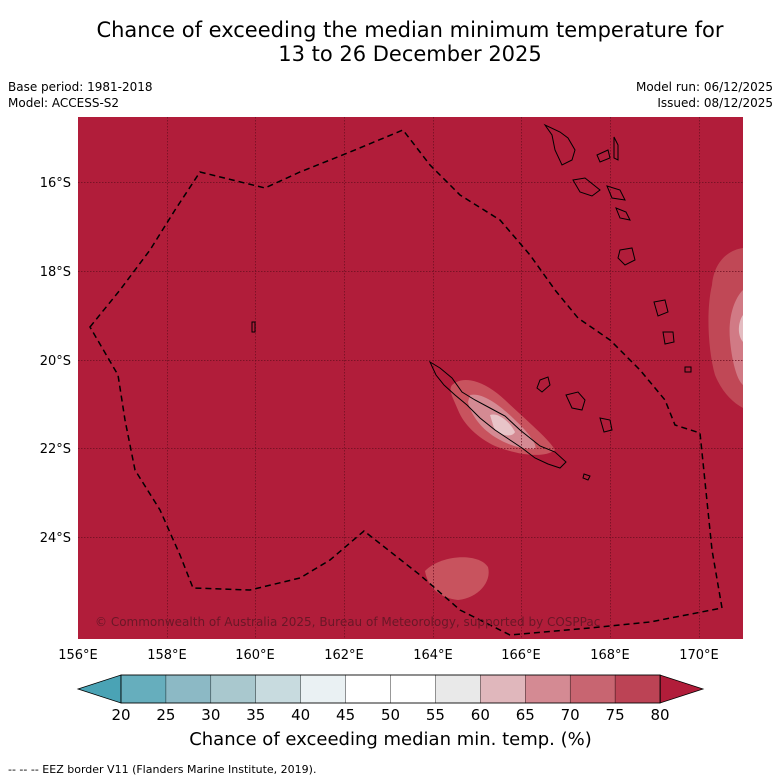  Describe the element at coordinates (502, 425) in the screenshot. I see `anomaly-blob-nc-core` at that location.